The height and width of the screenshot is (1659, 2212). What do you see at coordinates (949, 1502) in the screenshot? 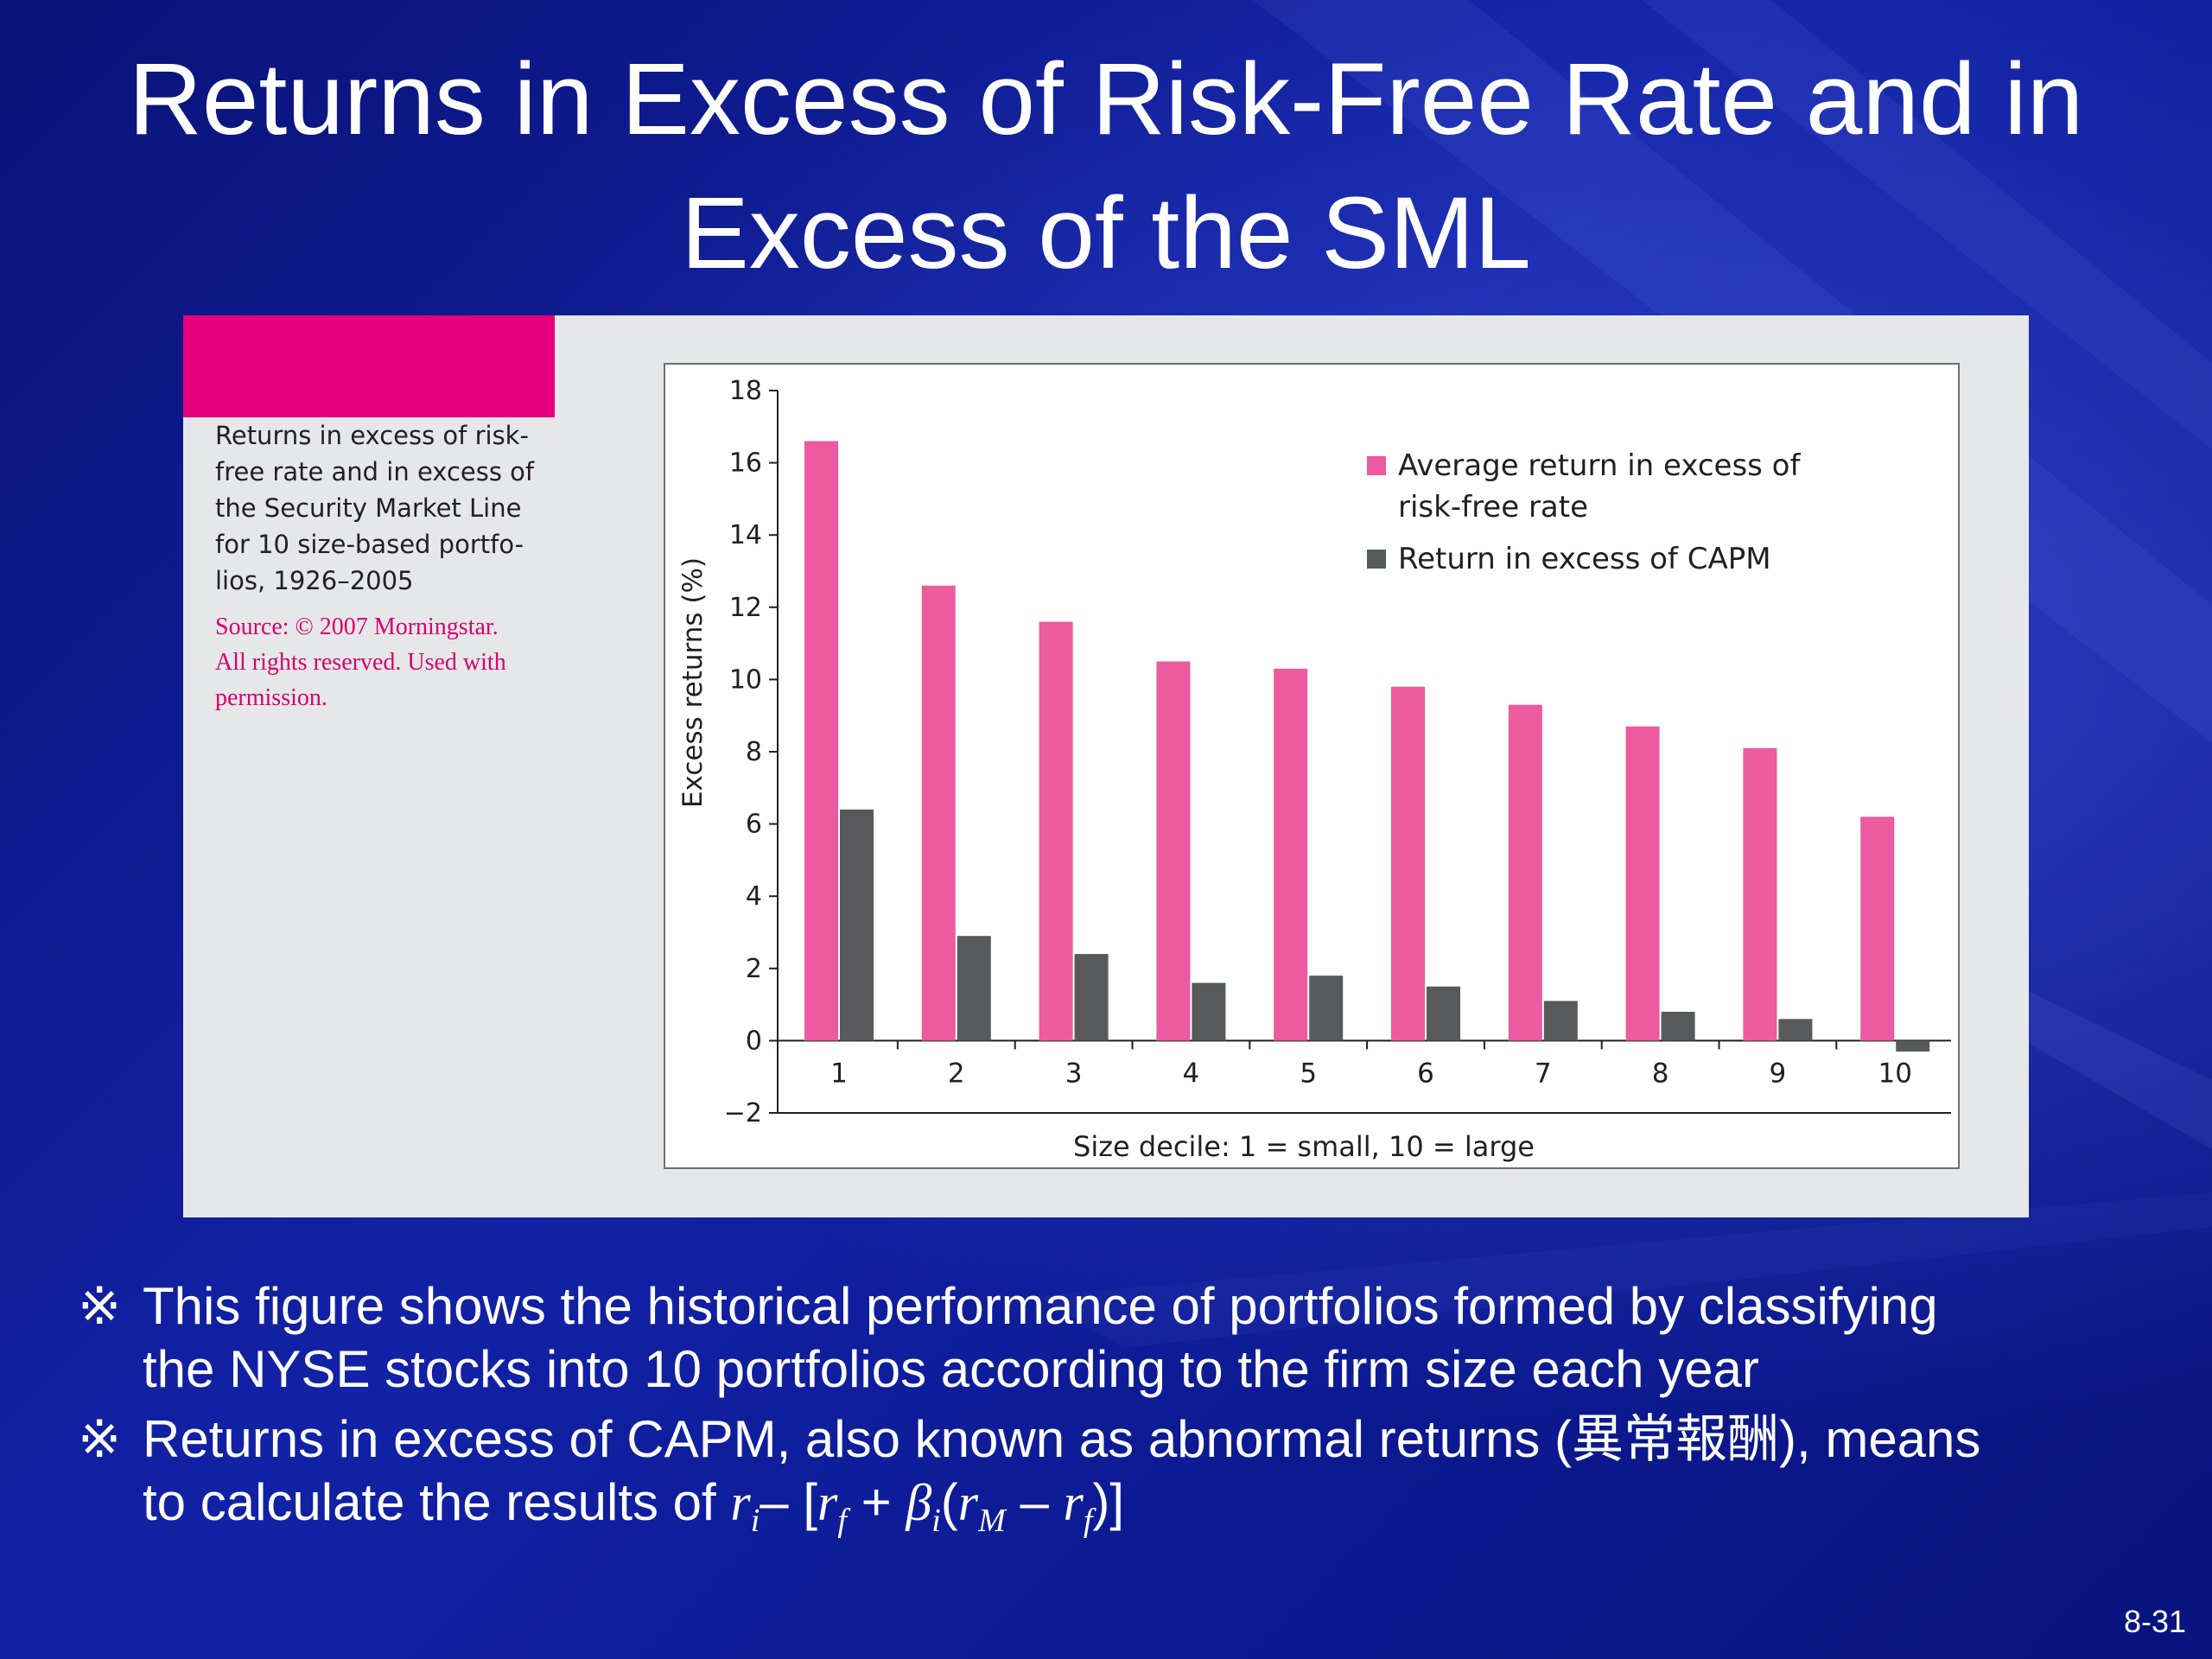
I see `formula-text: (` at bounding box center [949, 1502].